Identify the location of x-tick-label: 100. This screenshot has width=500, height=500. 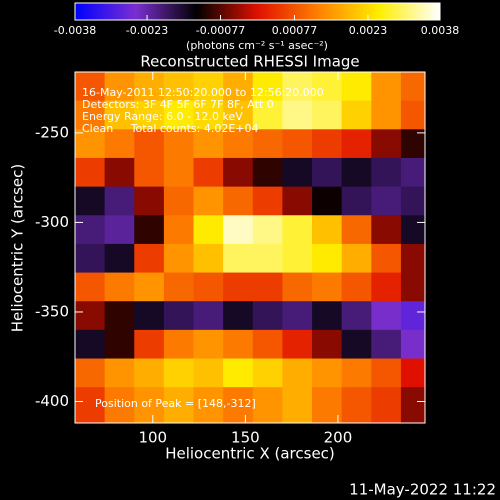
(152, 438).